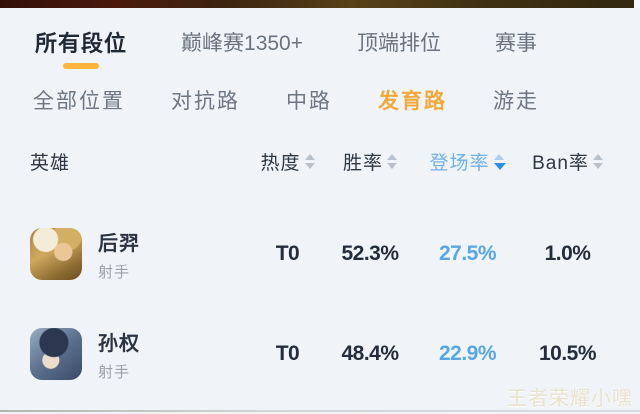 The width and height of the screenshot is (640, 414). I want to click on tab-farm-lane: 发育路, so click(412, 101).